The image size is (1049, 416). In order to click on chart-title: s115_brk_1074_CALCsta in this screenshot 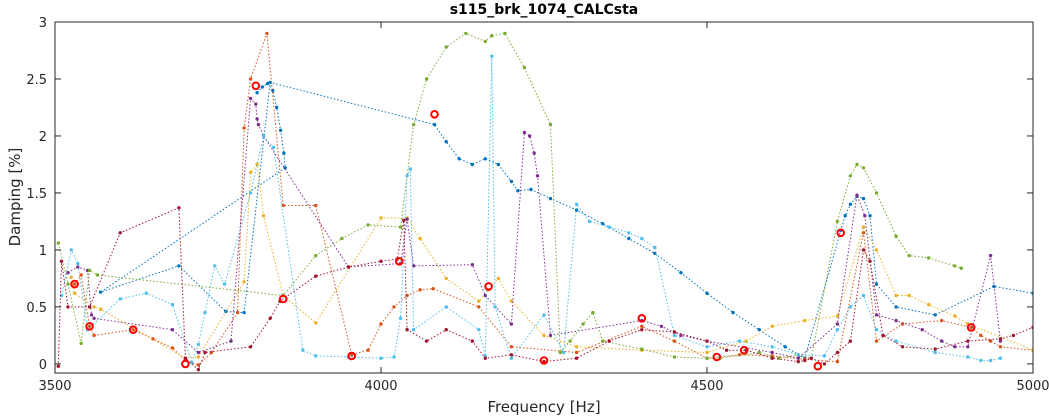, I will do `click(544, 10)`.